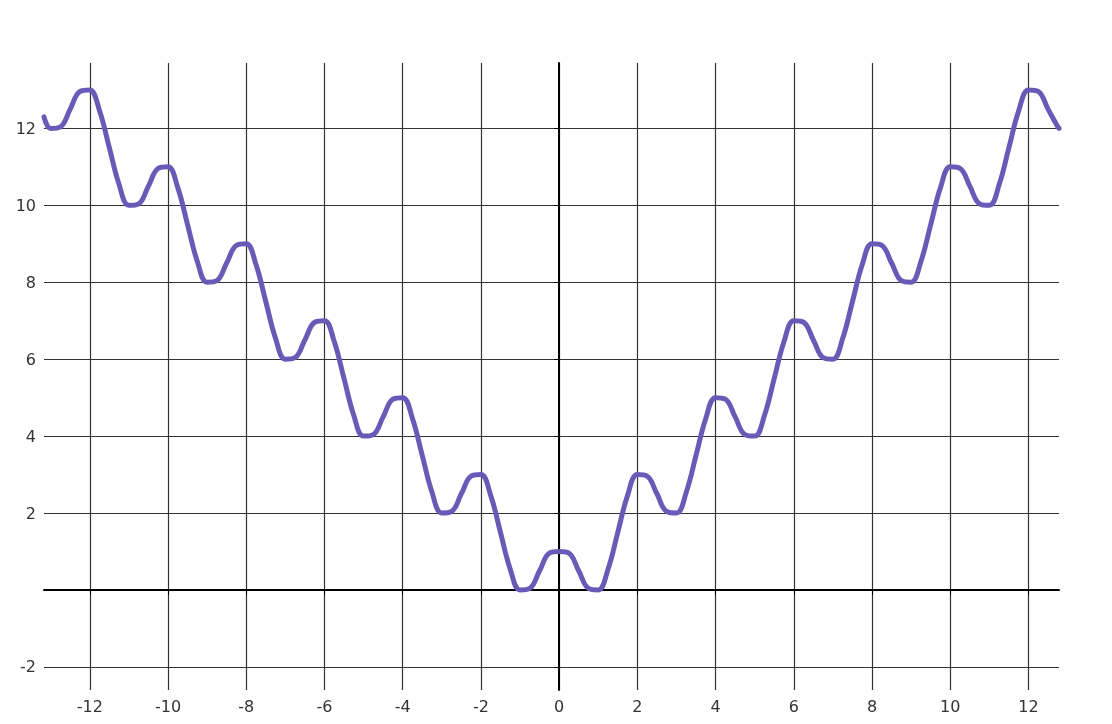 The image size is (1112, 724). I want to click on x-tick-label: -4, so click(402, 706).